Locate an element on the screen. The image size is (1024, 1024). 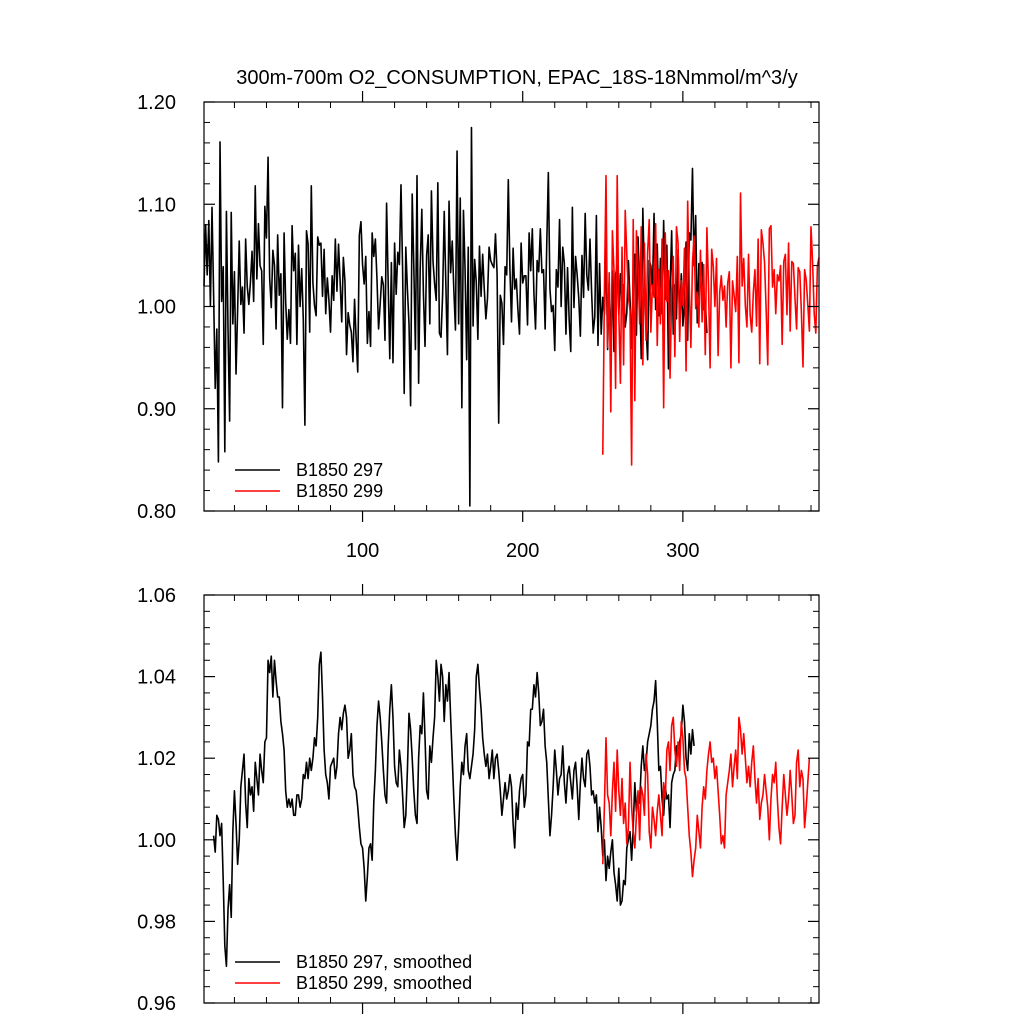
legend-label-b1850-297-smoothed: B1850 297, smoothed is located at coordinates (384, 962).